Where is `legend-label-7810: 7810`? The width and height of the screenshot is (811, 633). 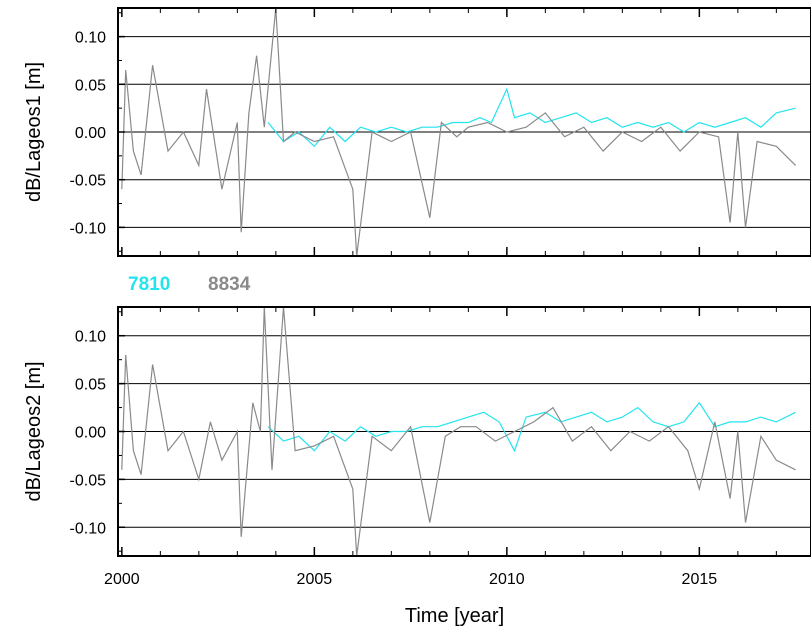
legend-label-7810: 7810 is located at coordinates (149, 284).